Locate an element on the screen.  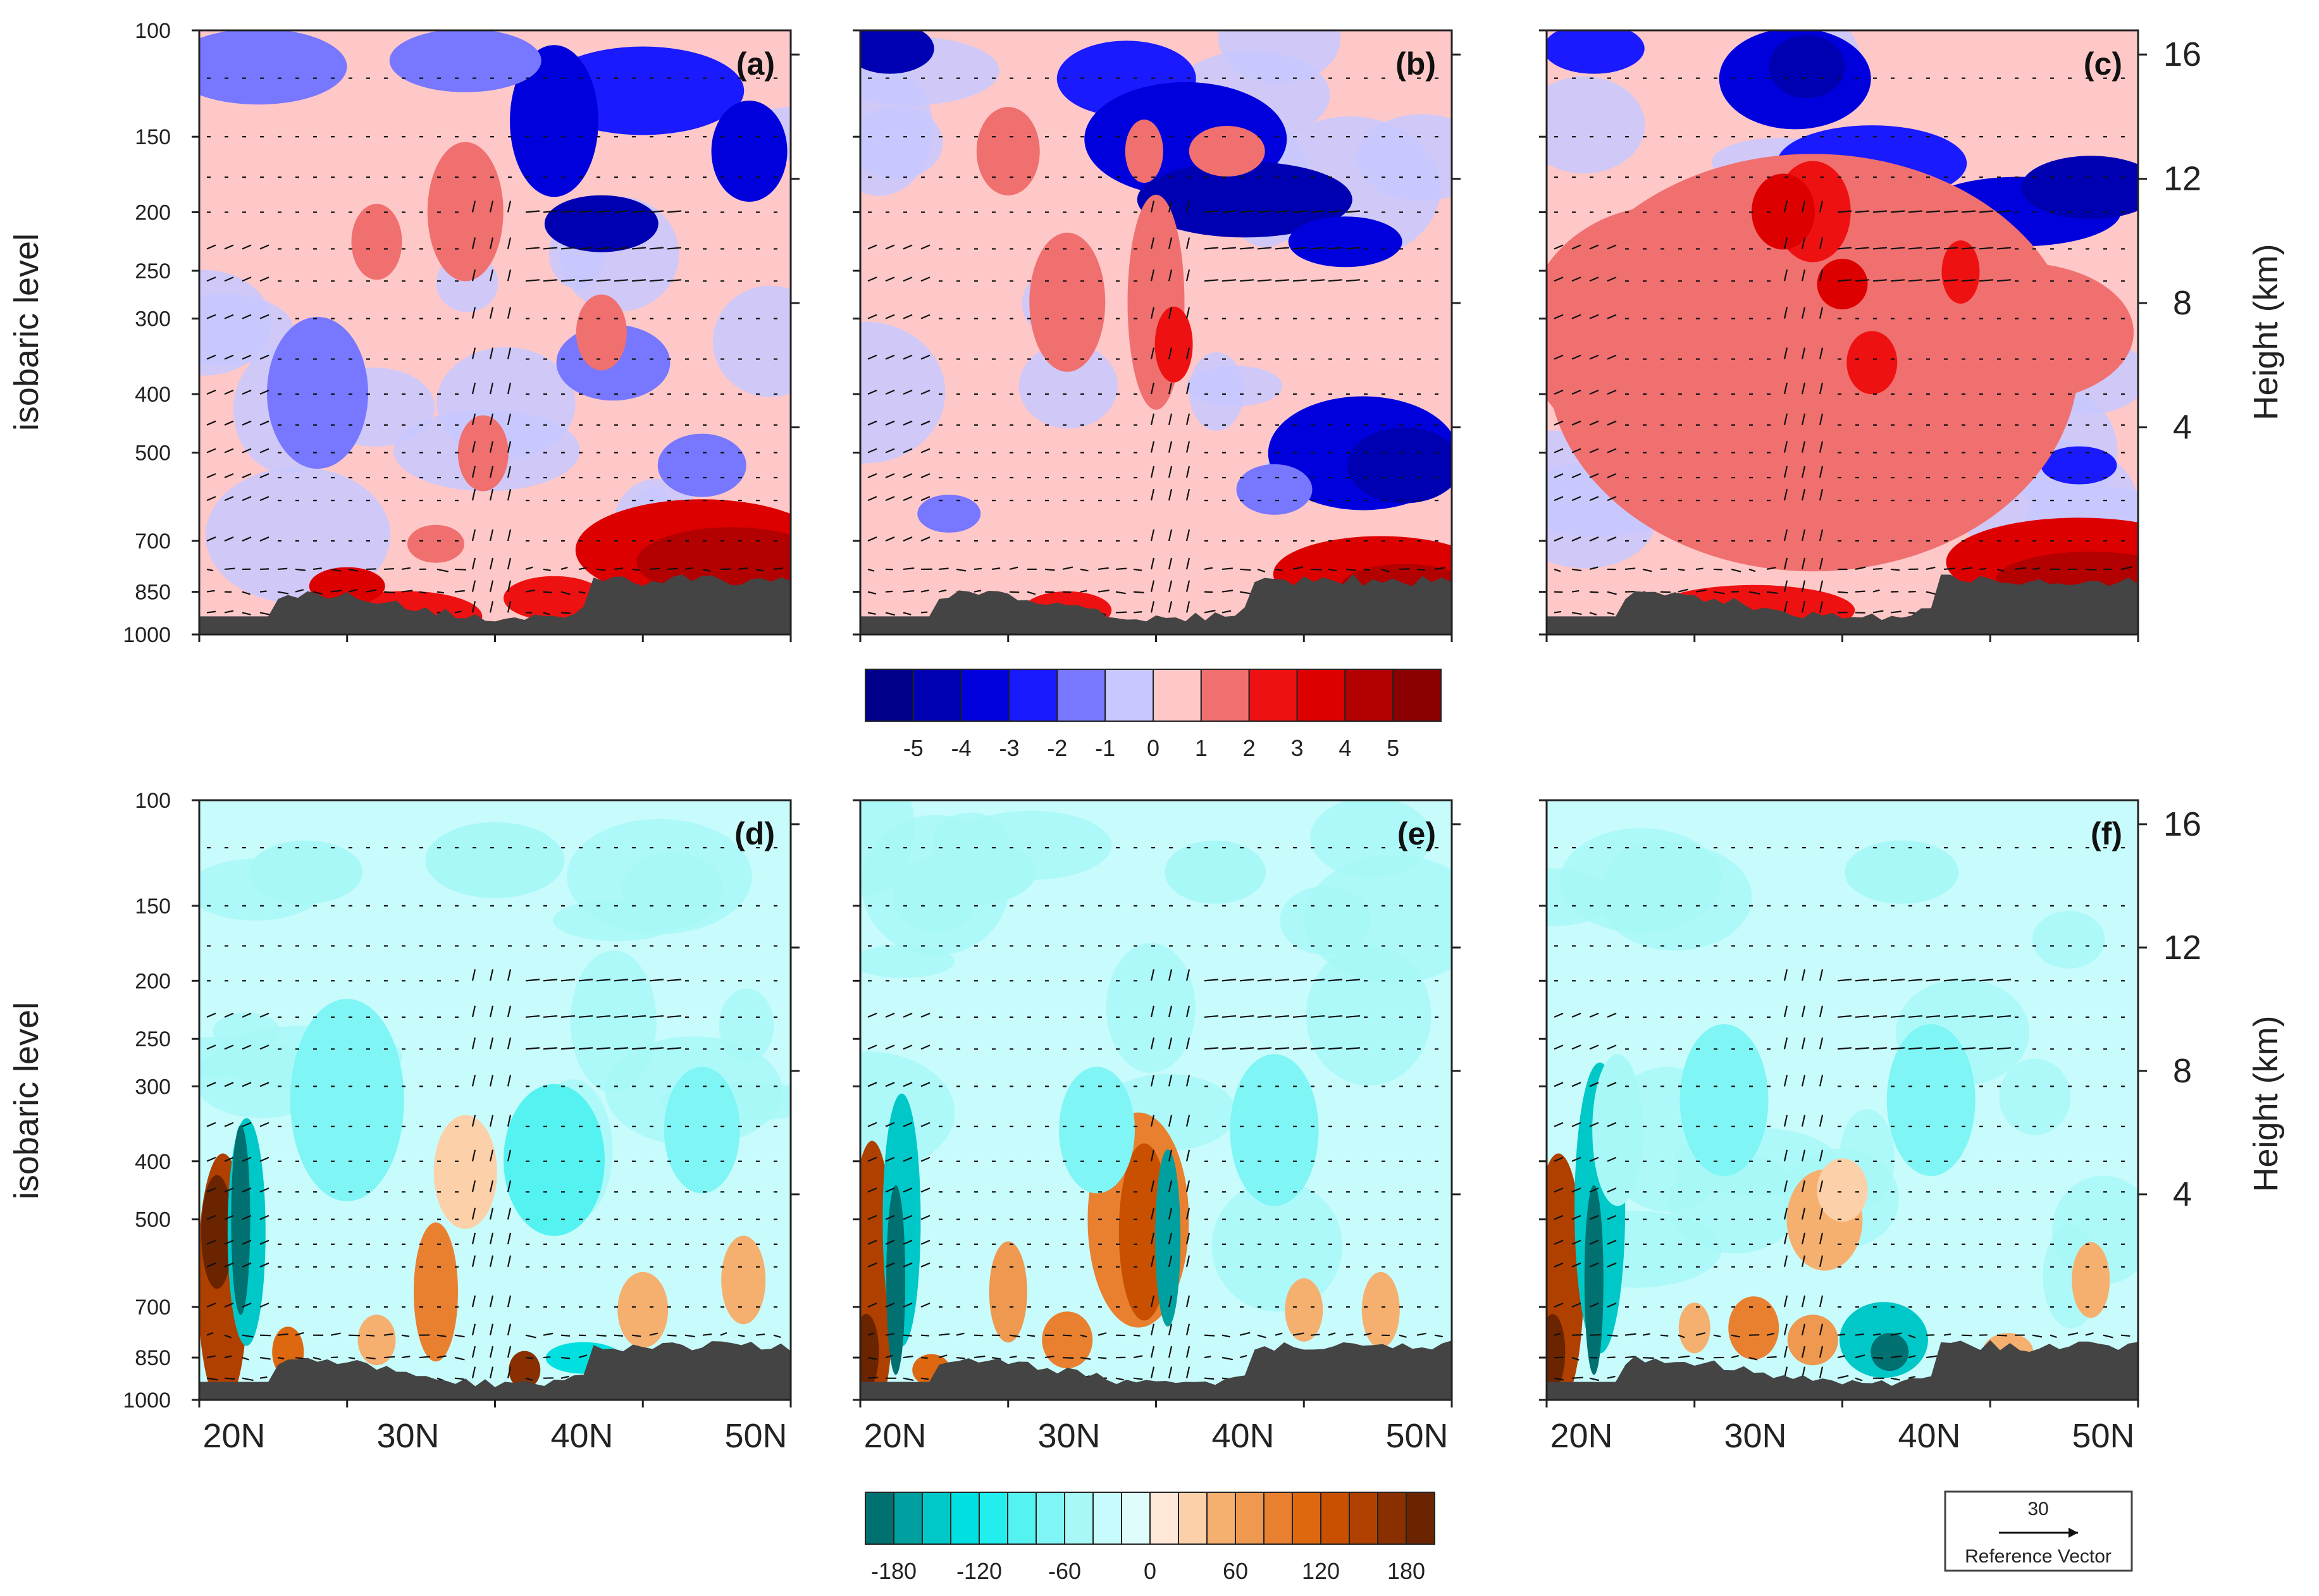
colorbar-label: -60 is located at coordinates (1064, 1571).